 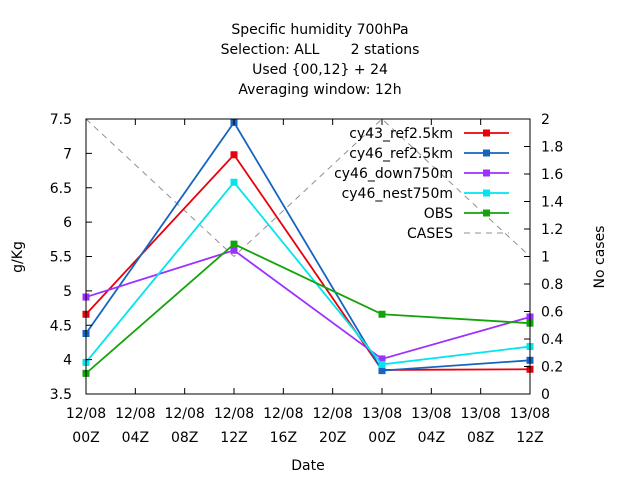 I want to click on y-tick-label: 3.5, so click(x=61, y=395).